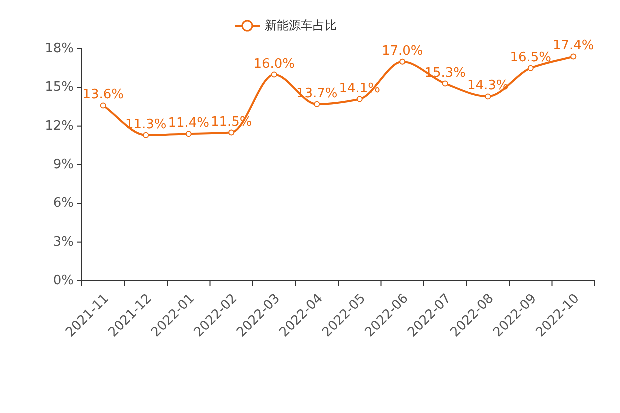 The height and width of the screenshot is (413, 620). What do you see at coordinates (63, 242) in the screenshot?
I see `y-tick-label: 3%` at bounding box center [63, 242].